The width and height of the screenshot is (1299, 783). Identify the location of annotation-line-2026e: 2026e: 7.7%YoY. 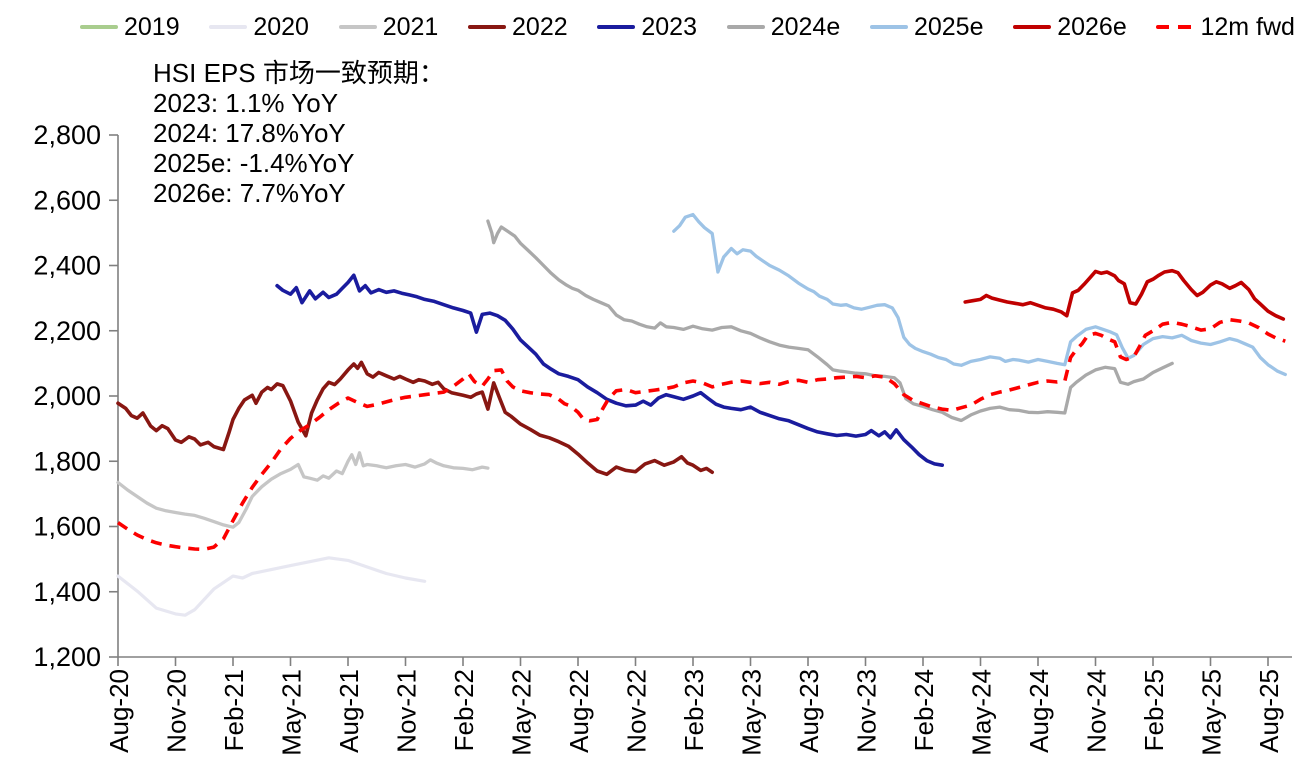
(249, 193).